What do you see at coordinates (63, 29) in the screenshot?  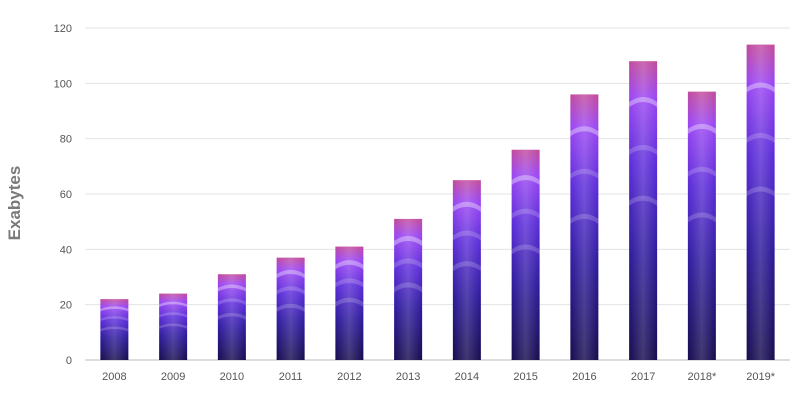 I see `y-tick-label: 120` at bounding box center [63, 29].